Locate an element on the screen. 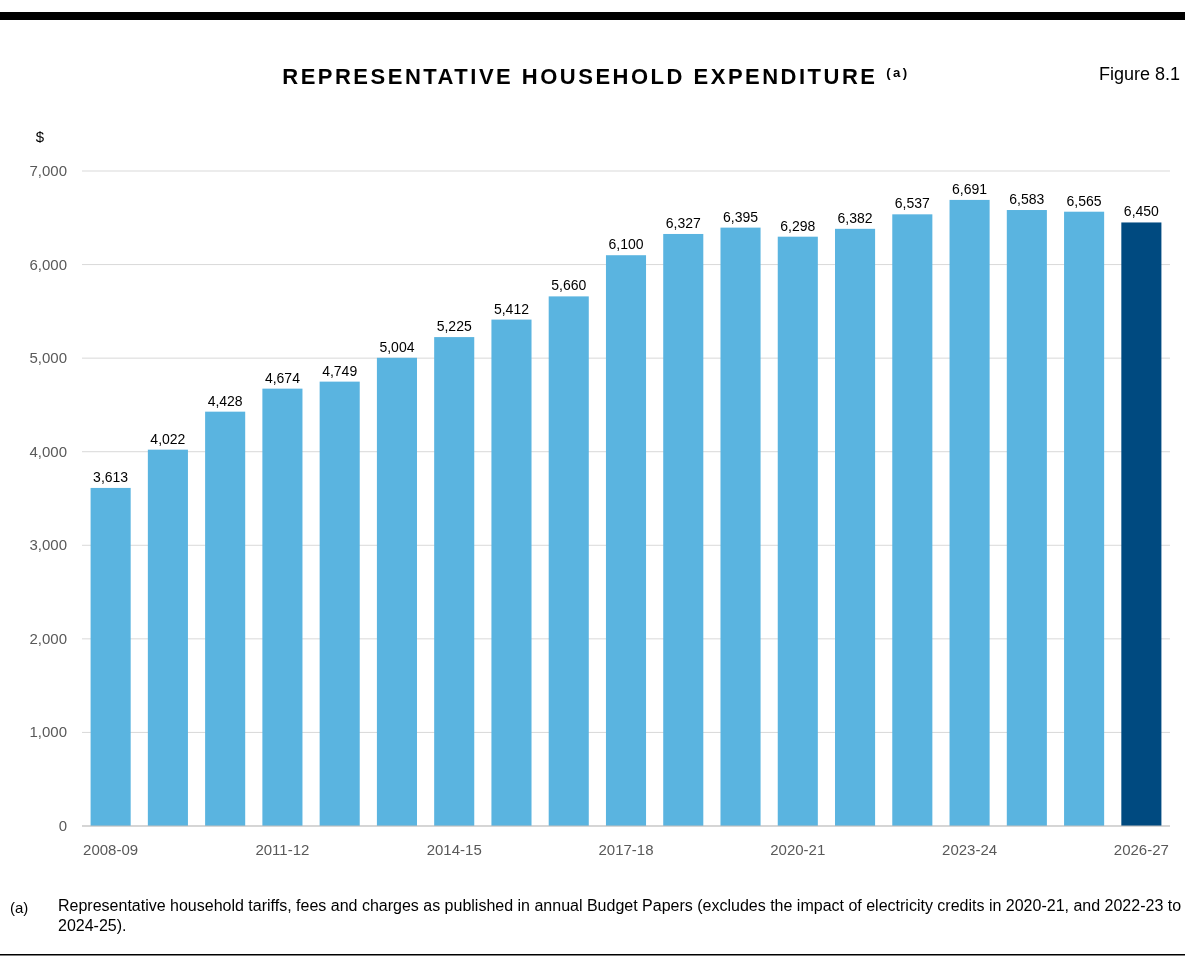 The height and width of the screenshot is (956, 1185). data-label: 6,382 is located at coordinates (855, 217).